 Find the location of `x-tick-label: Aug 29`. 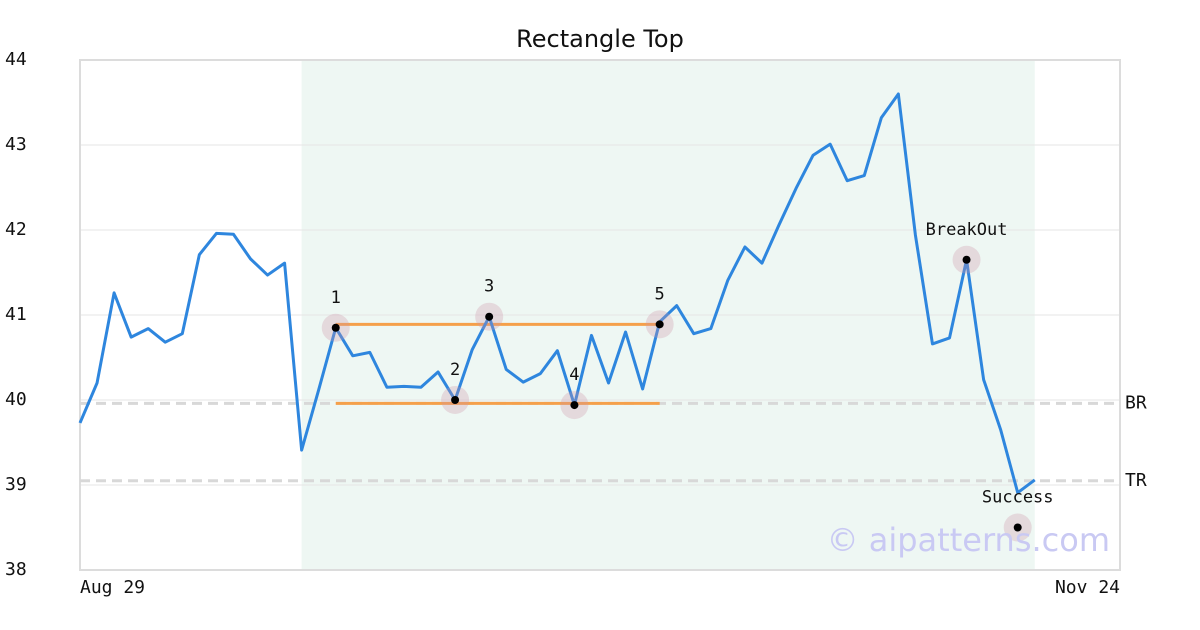

x-tick-label: Aug 29 is located at coordinates (112, 587).